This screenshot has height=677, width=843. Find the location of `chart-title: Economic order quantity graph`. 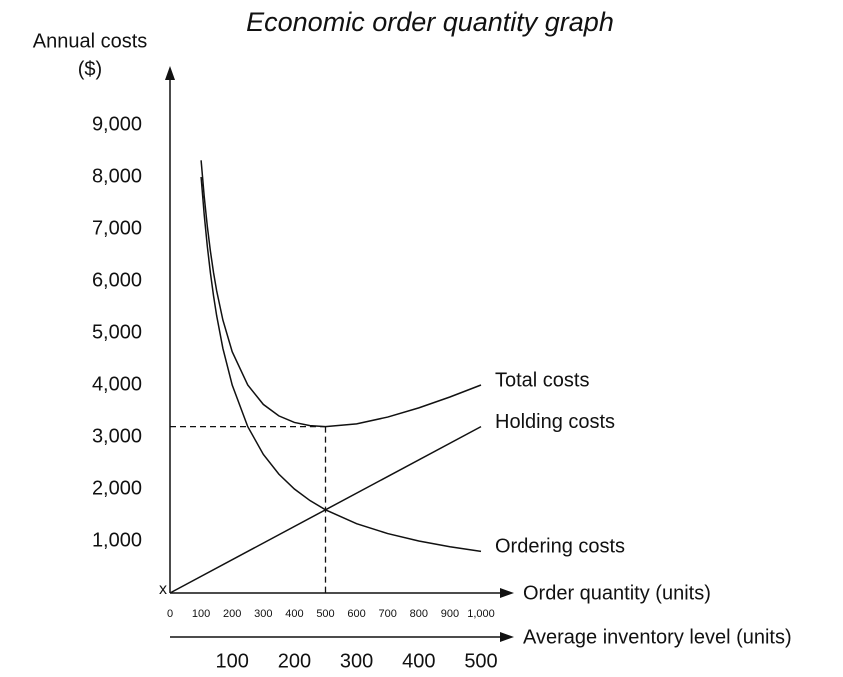

chart-title: Economic order quantity graph is located at coordinates (430, 22).